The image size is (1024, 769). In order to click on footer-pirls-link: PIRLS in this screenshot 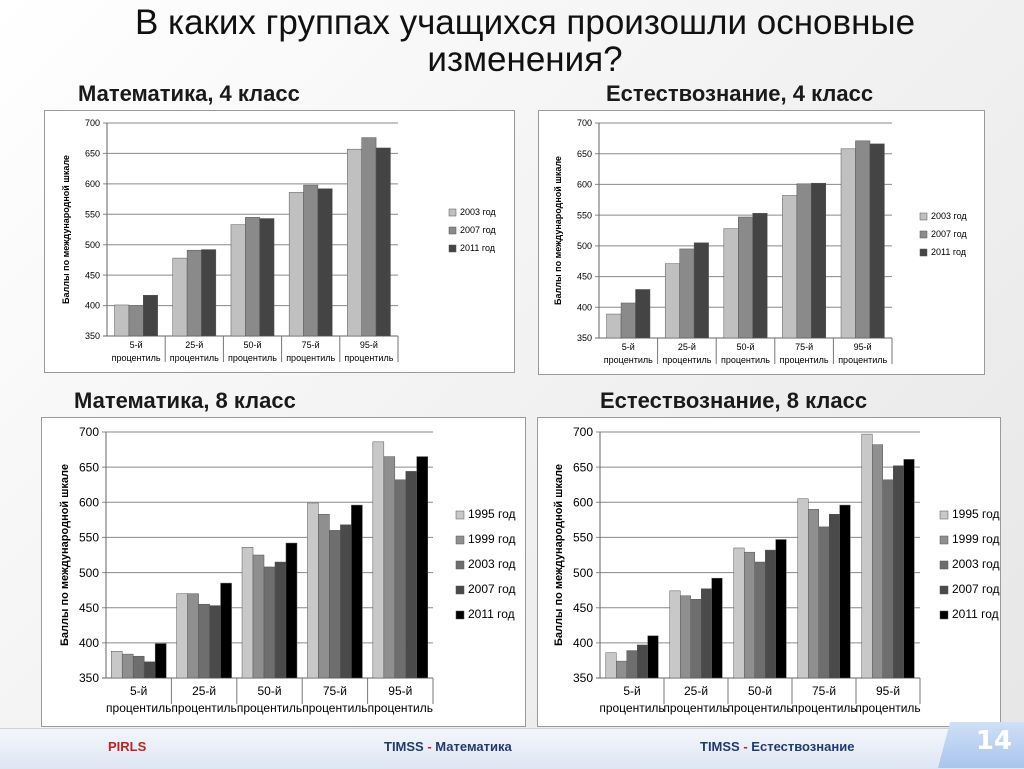, I will do `click(127, 746)`.